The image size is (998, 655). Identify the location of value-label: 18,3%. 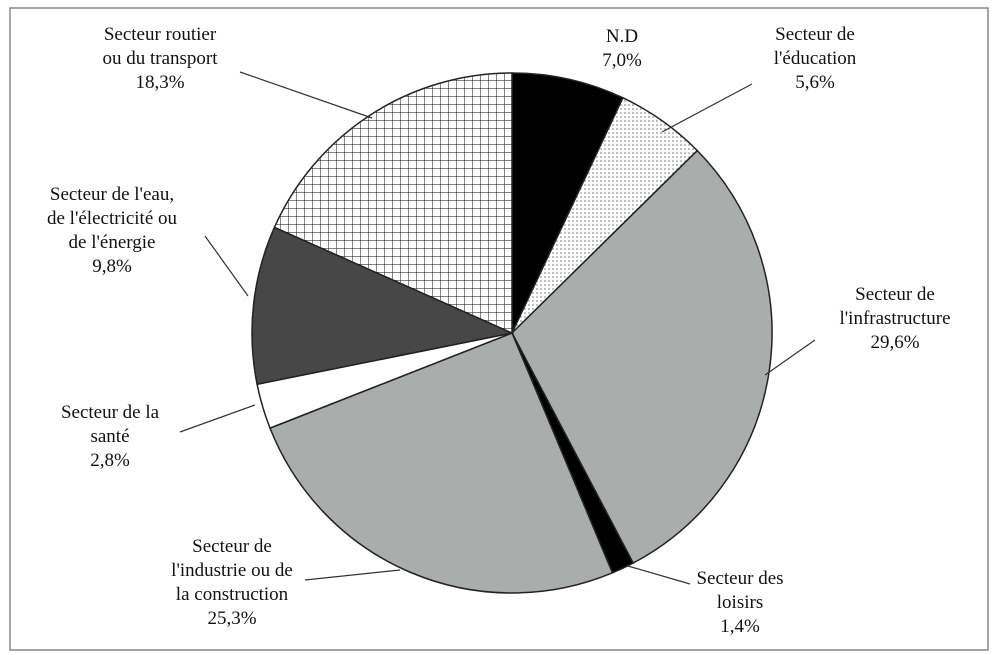
(159, 82).